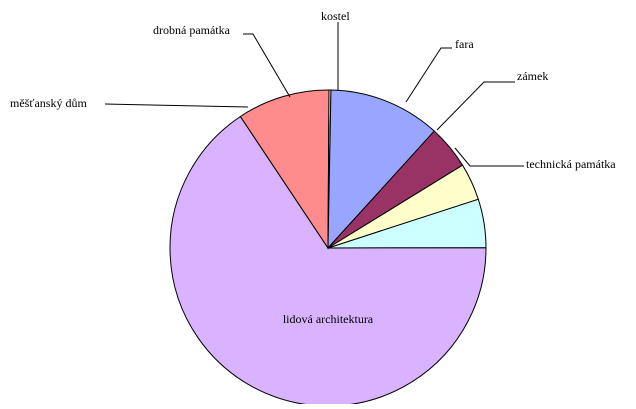 The width and height of the screenshot is (636, 409). I want to click on leader-line-mestansky-dum, so click(176, 105).